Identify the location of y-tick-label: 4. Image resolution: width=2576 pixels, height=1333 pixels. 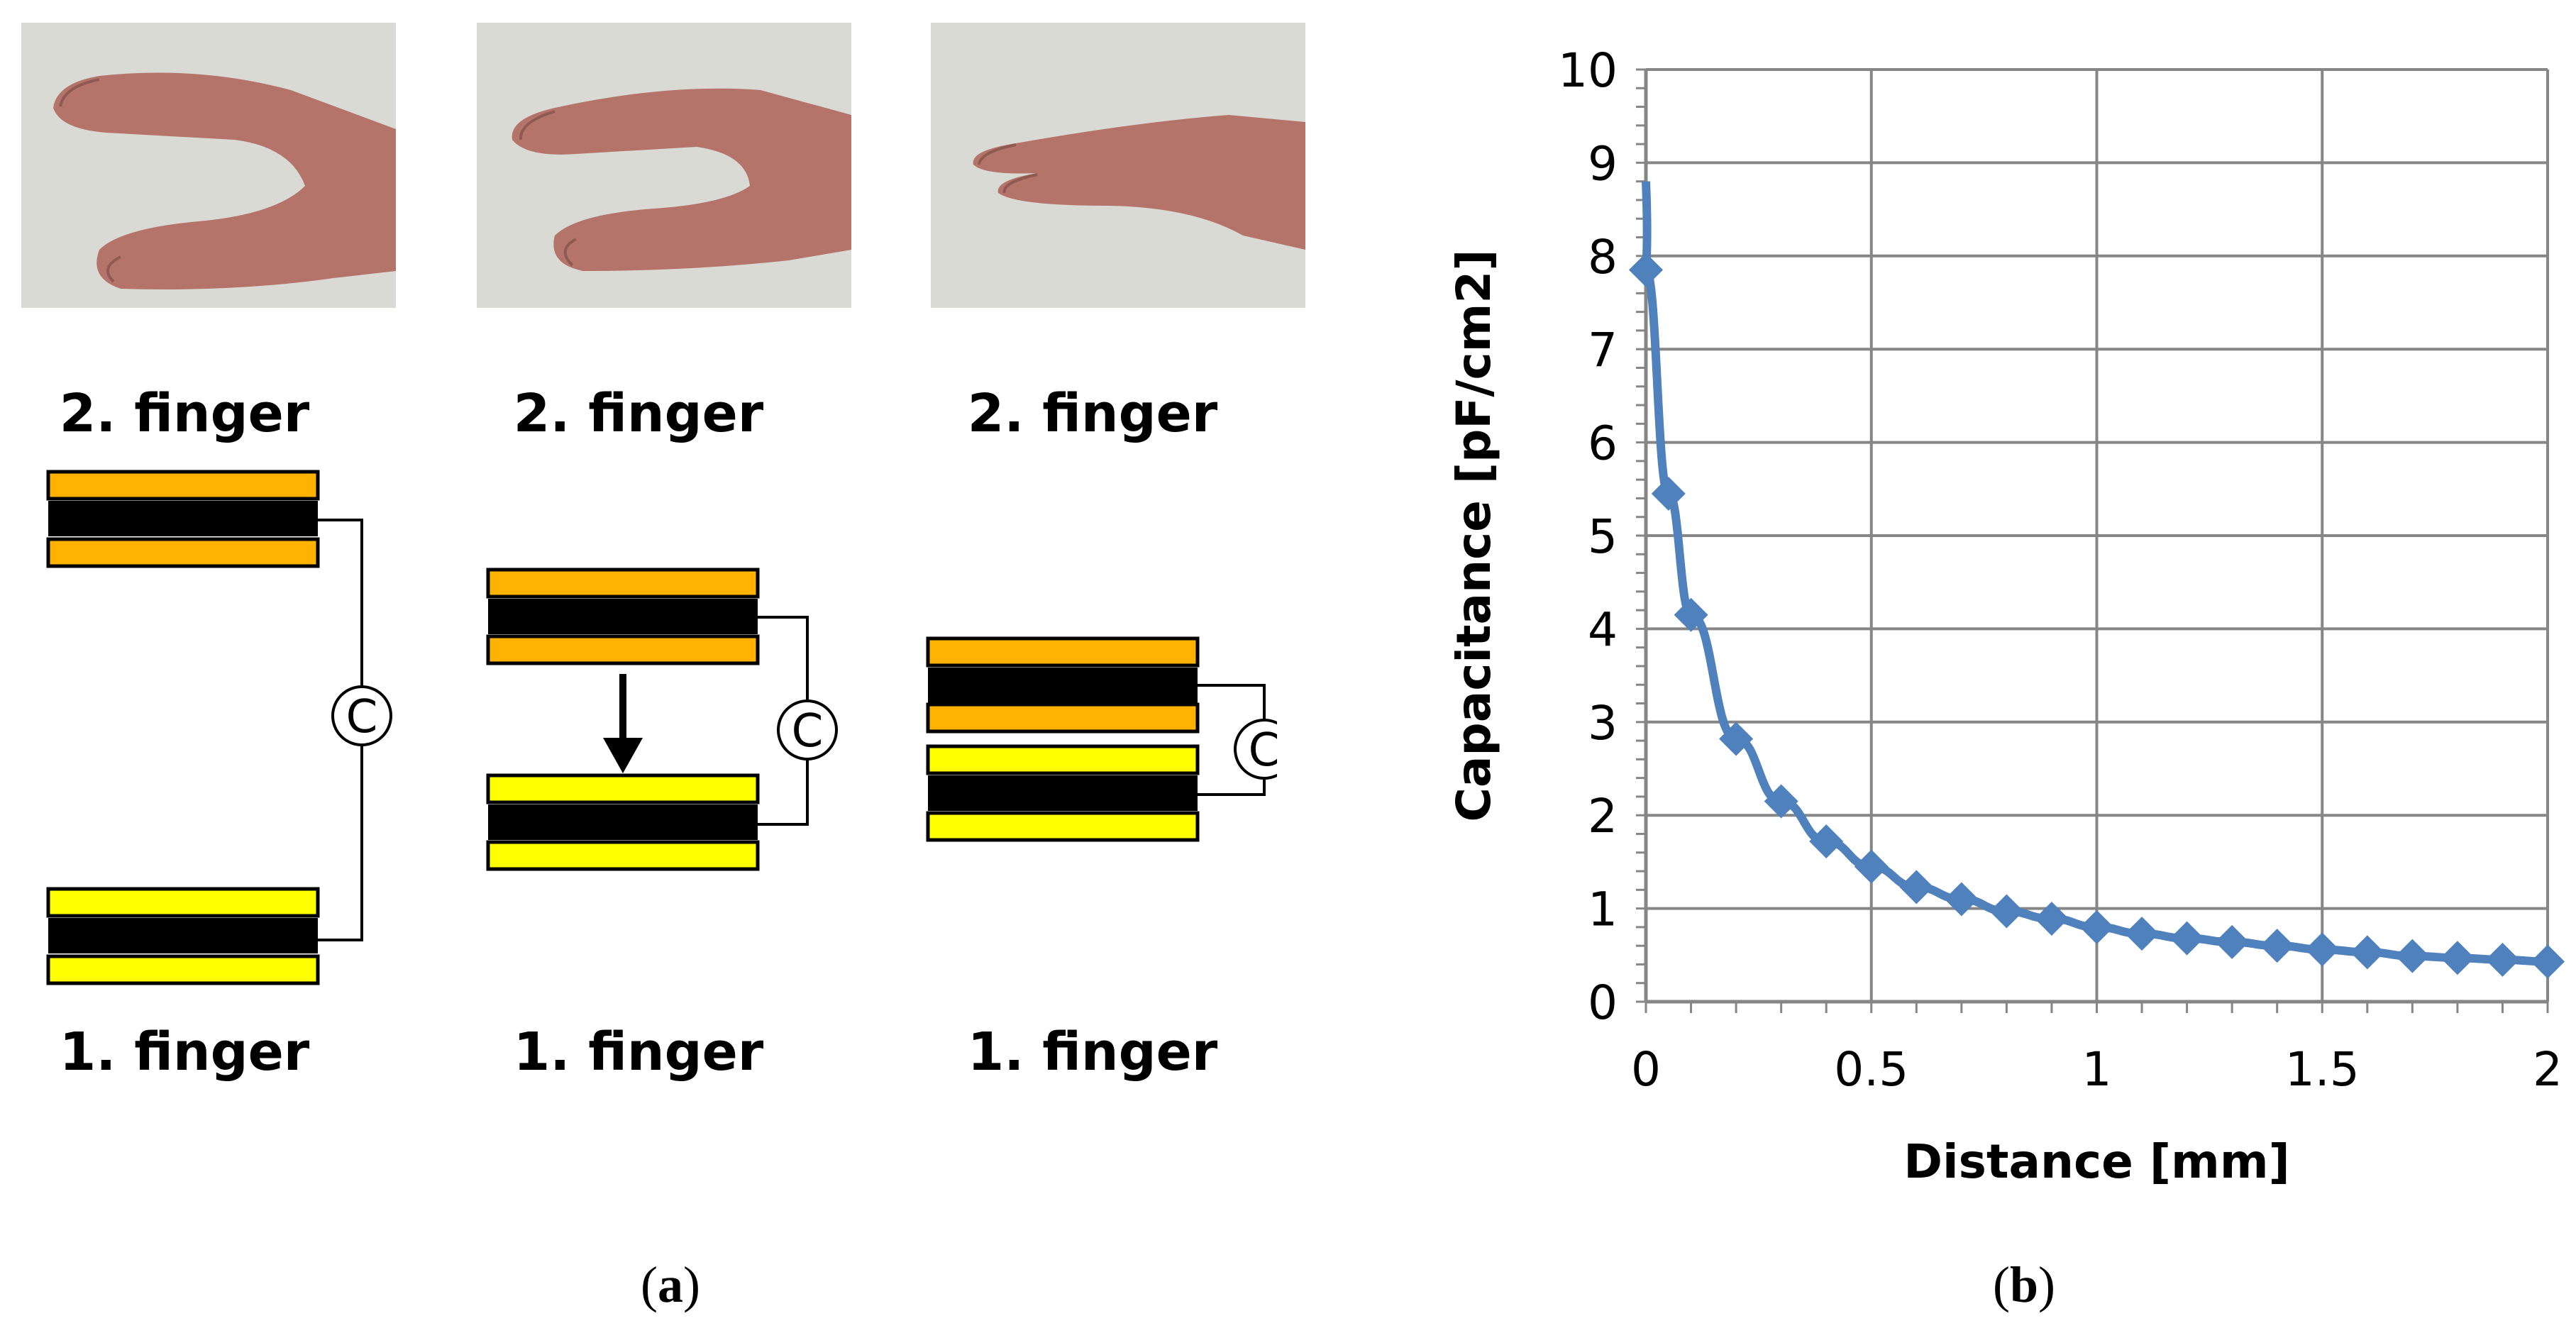
(1603, 629).